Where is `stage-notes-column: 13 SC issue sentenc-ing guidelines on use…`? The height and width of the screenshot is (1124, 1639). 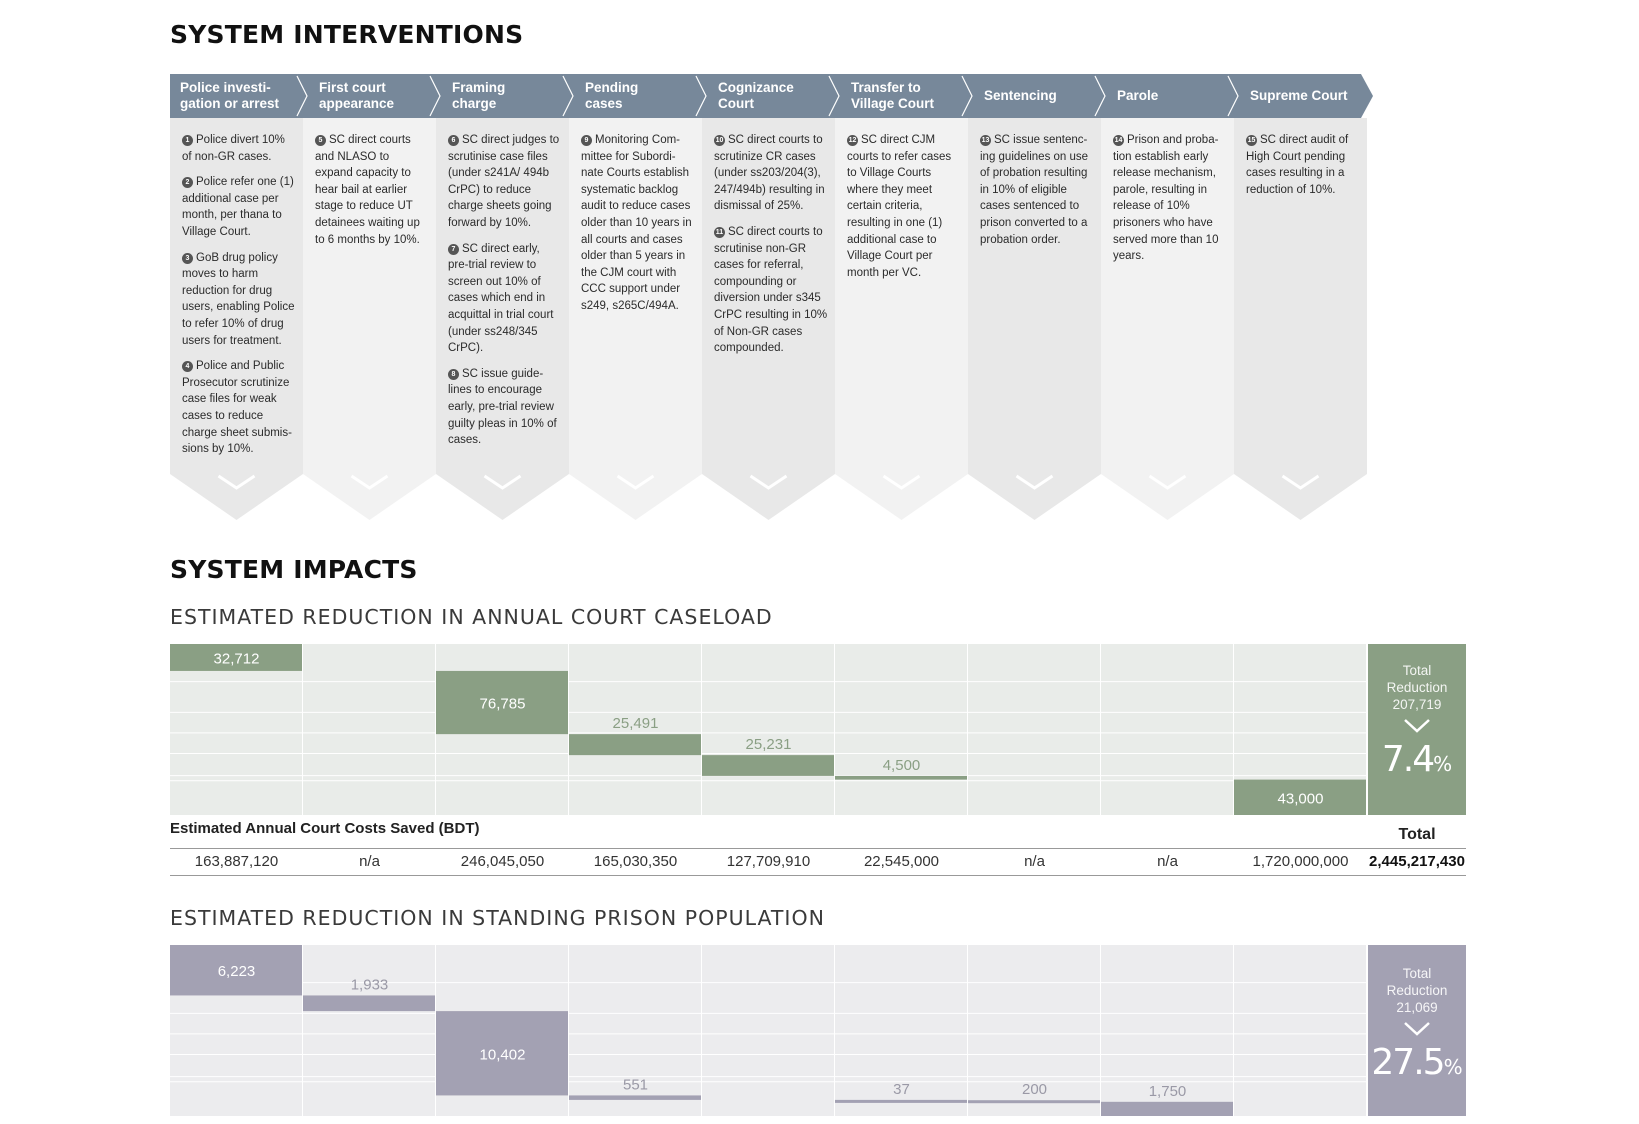 stage-notes-column: 13 SC issue sentenc-ing guidelines on use… is located at coordinates (1037, 194).